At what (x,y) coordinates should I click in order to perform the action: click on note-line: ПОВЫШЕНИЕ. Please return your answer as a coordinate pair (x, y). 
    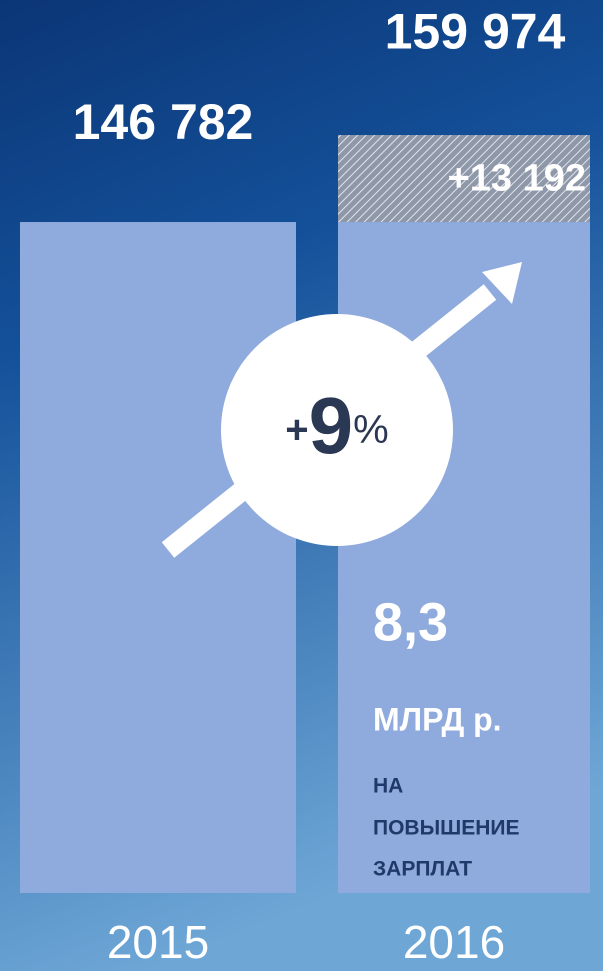
    Looking at the image, I should click on (446, 828).